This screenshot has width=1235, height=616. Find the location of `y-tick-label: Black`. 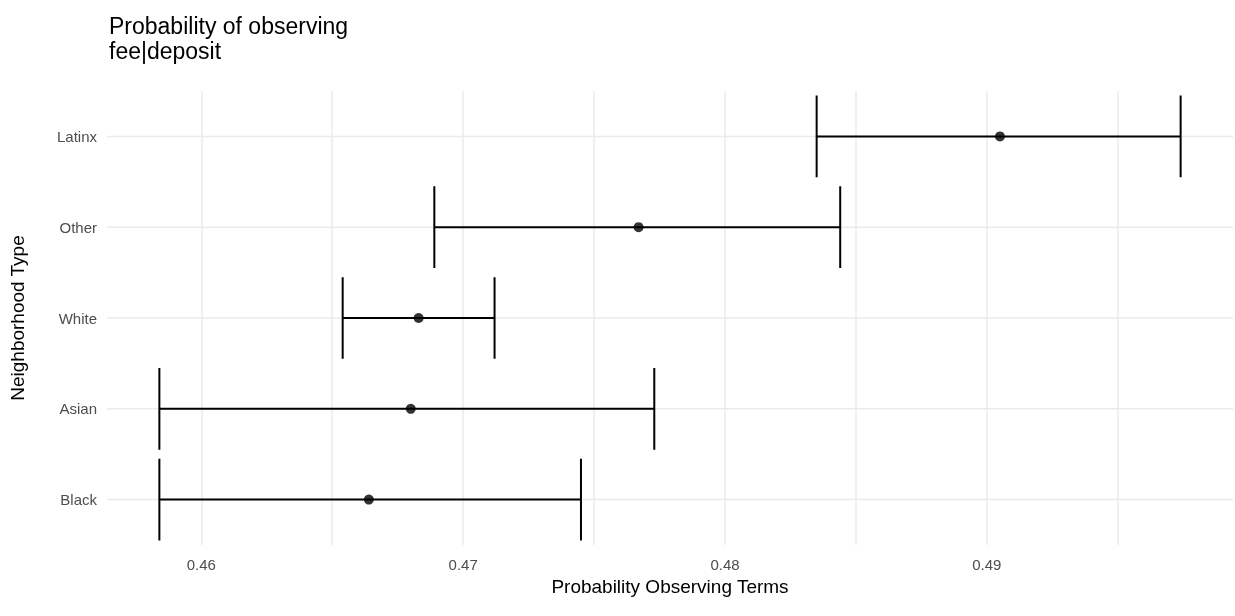

y-tick-label: Black is located at coordinates (79, 500).